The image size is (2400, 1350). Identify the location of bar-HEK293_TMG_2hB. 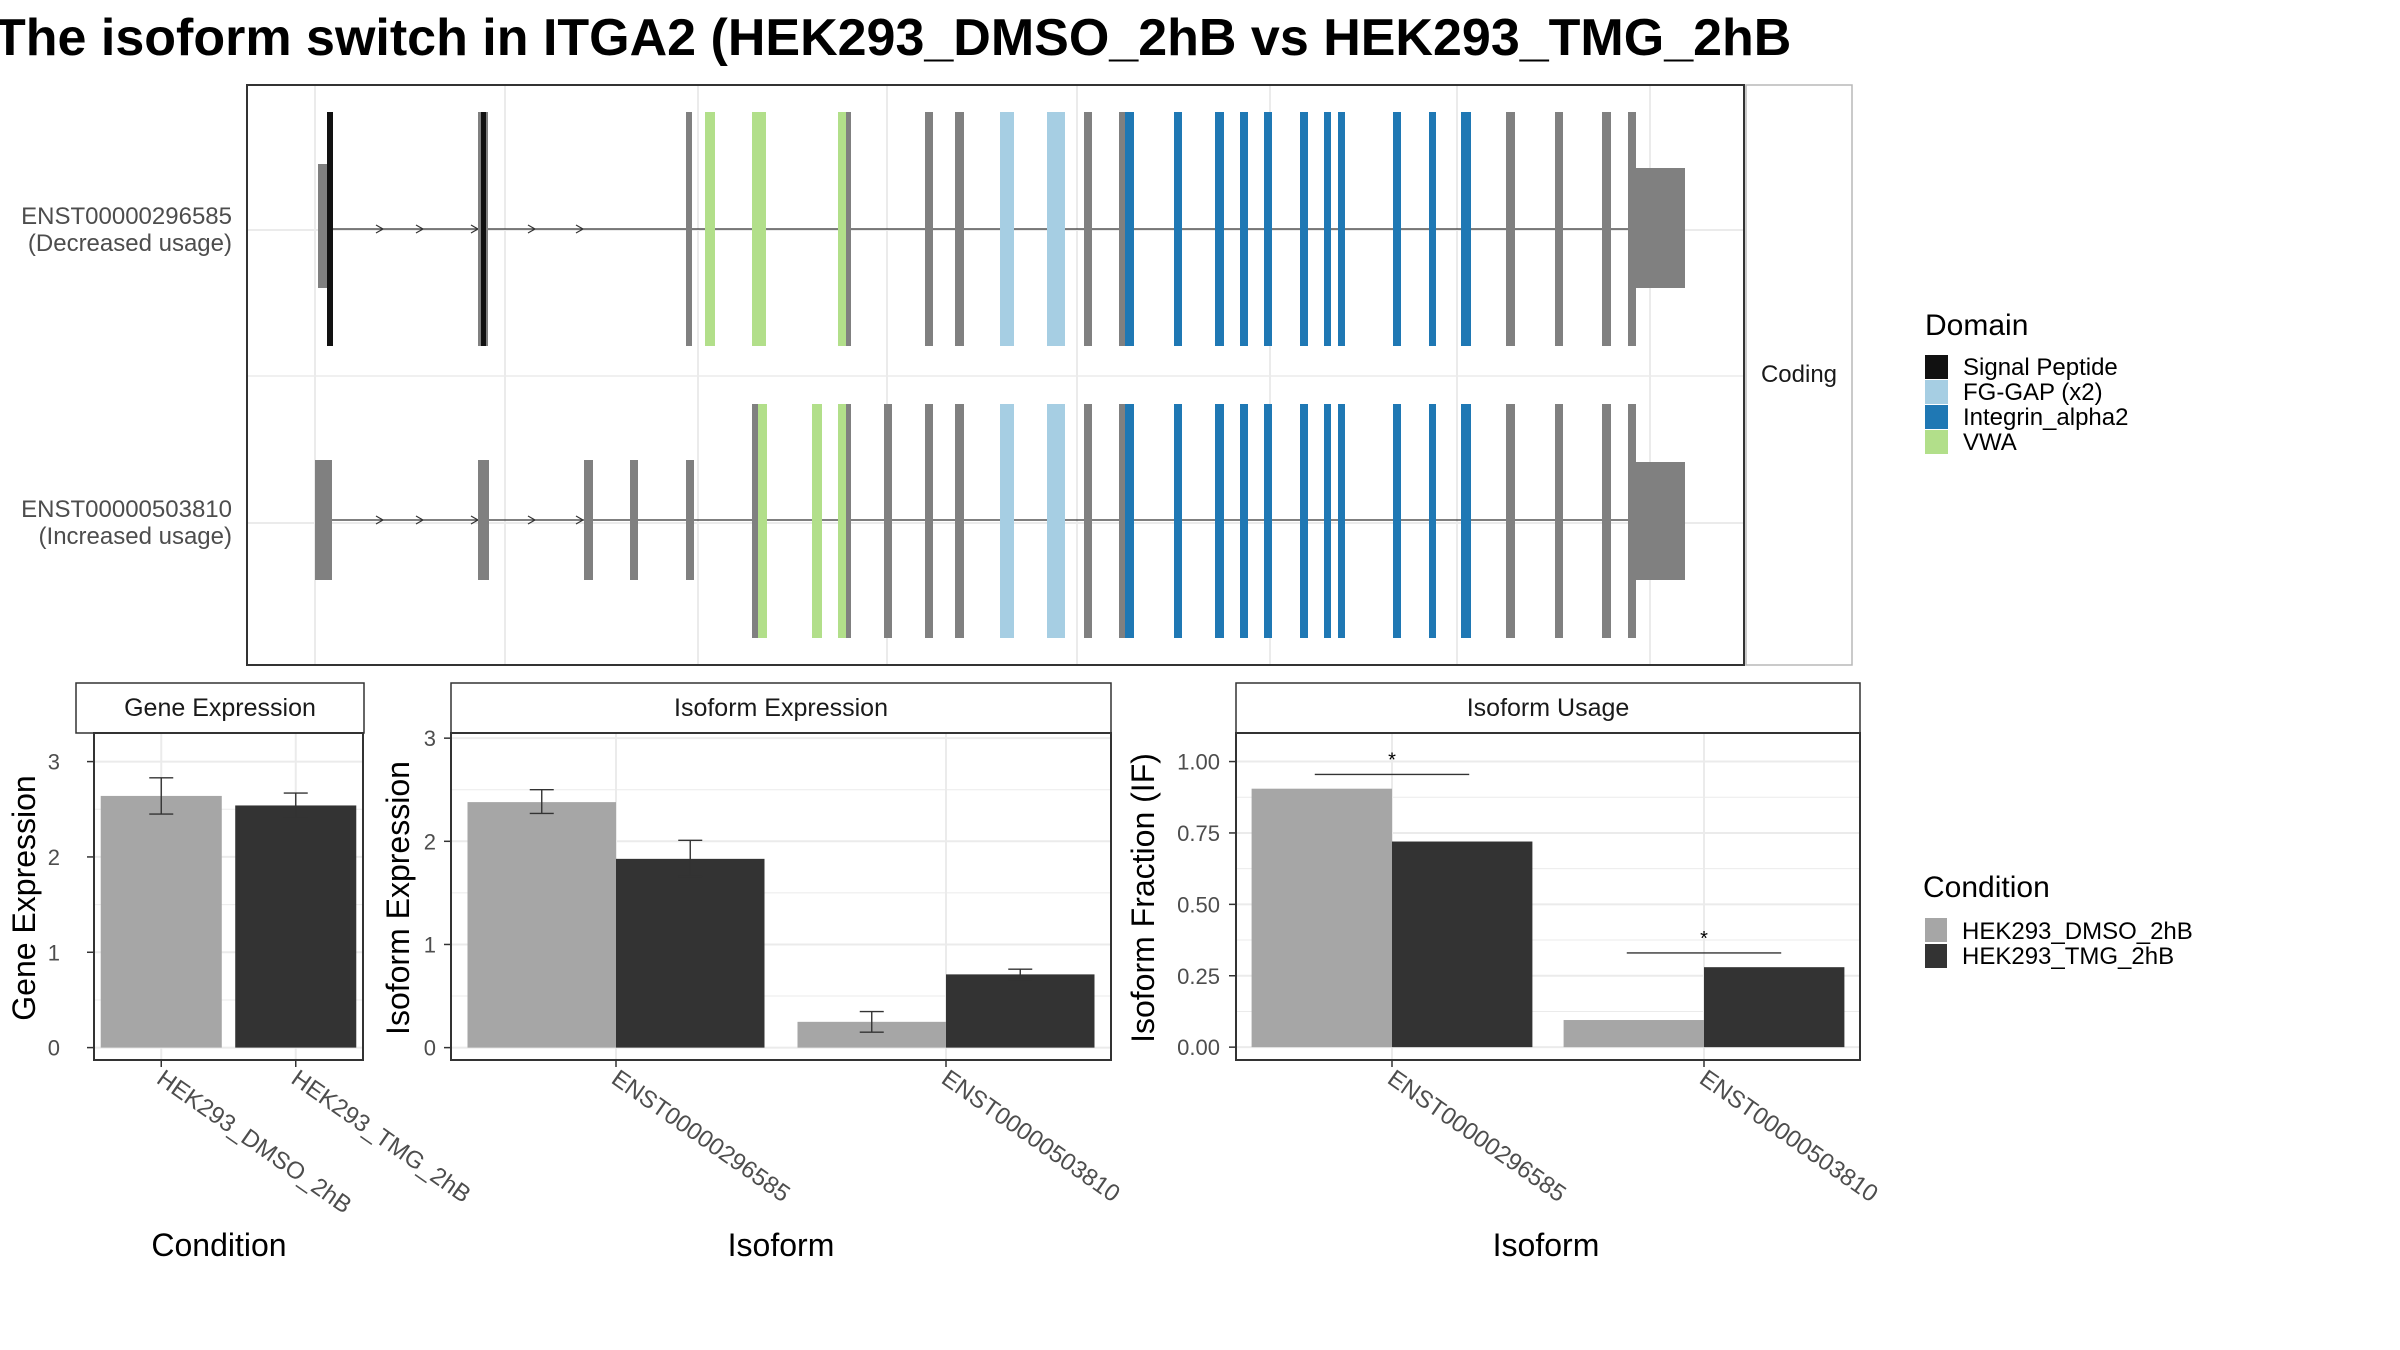
(296, 926).